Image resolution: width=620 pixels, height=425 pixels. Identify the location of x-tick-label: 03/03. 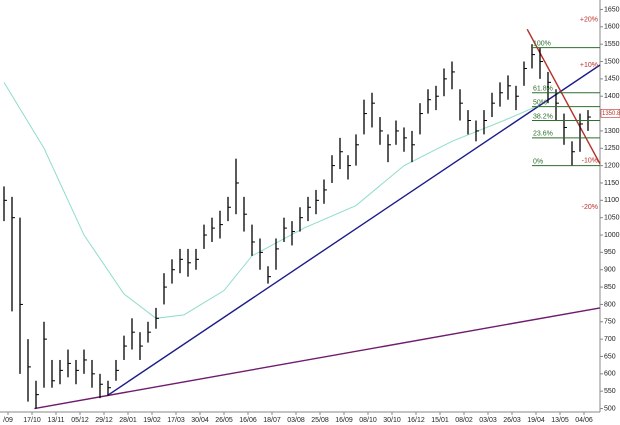
(488, 420).